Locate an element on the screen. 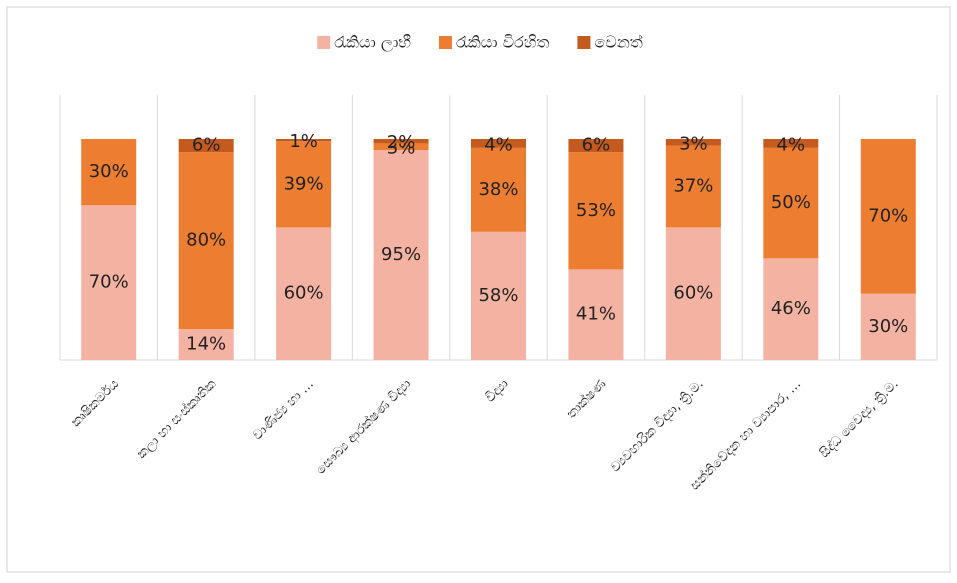  data-label: 14% is located at coordinates (206, 344).